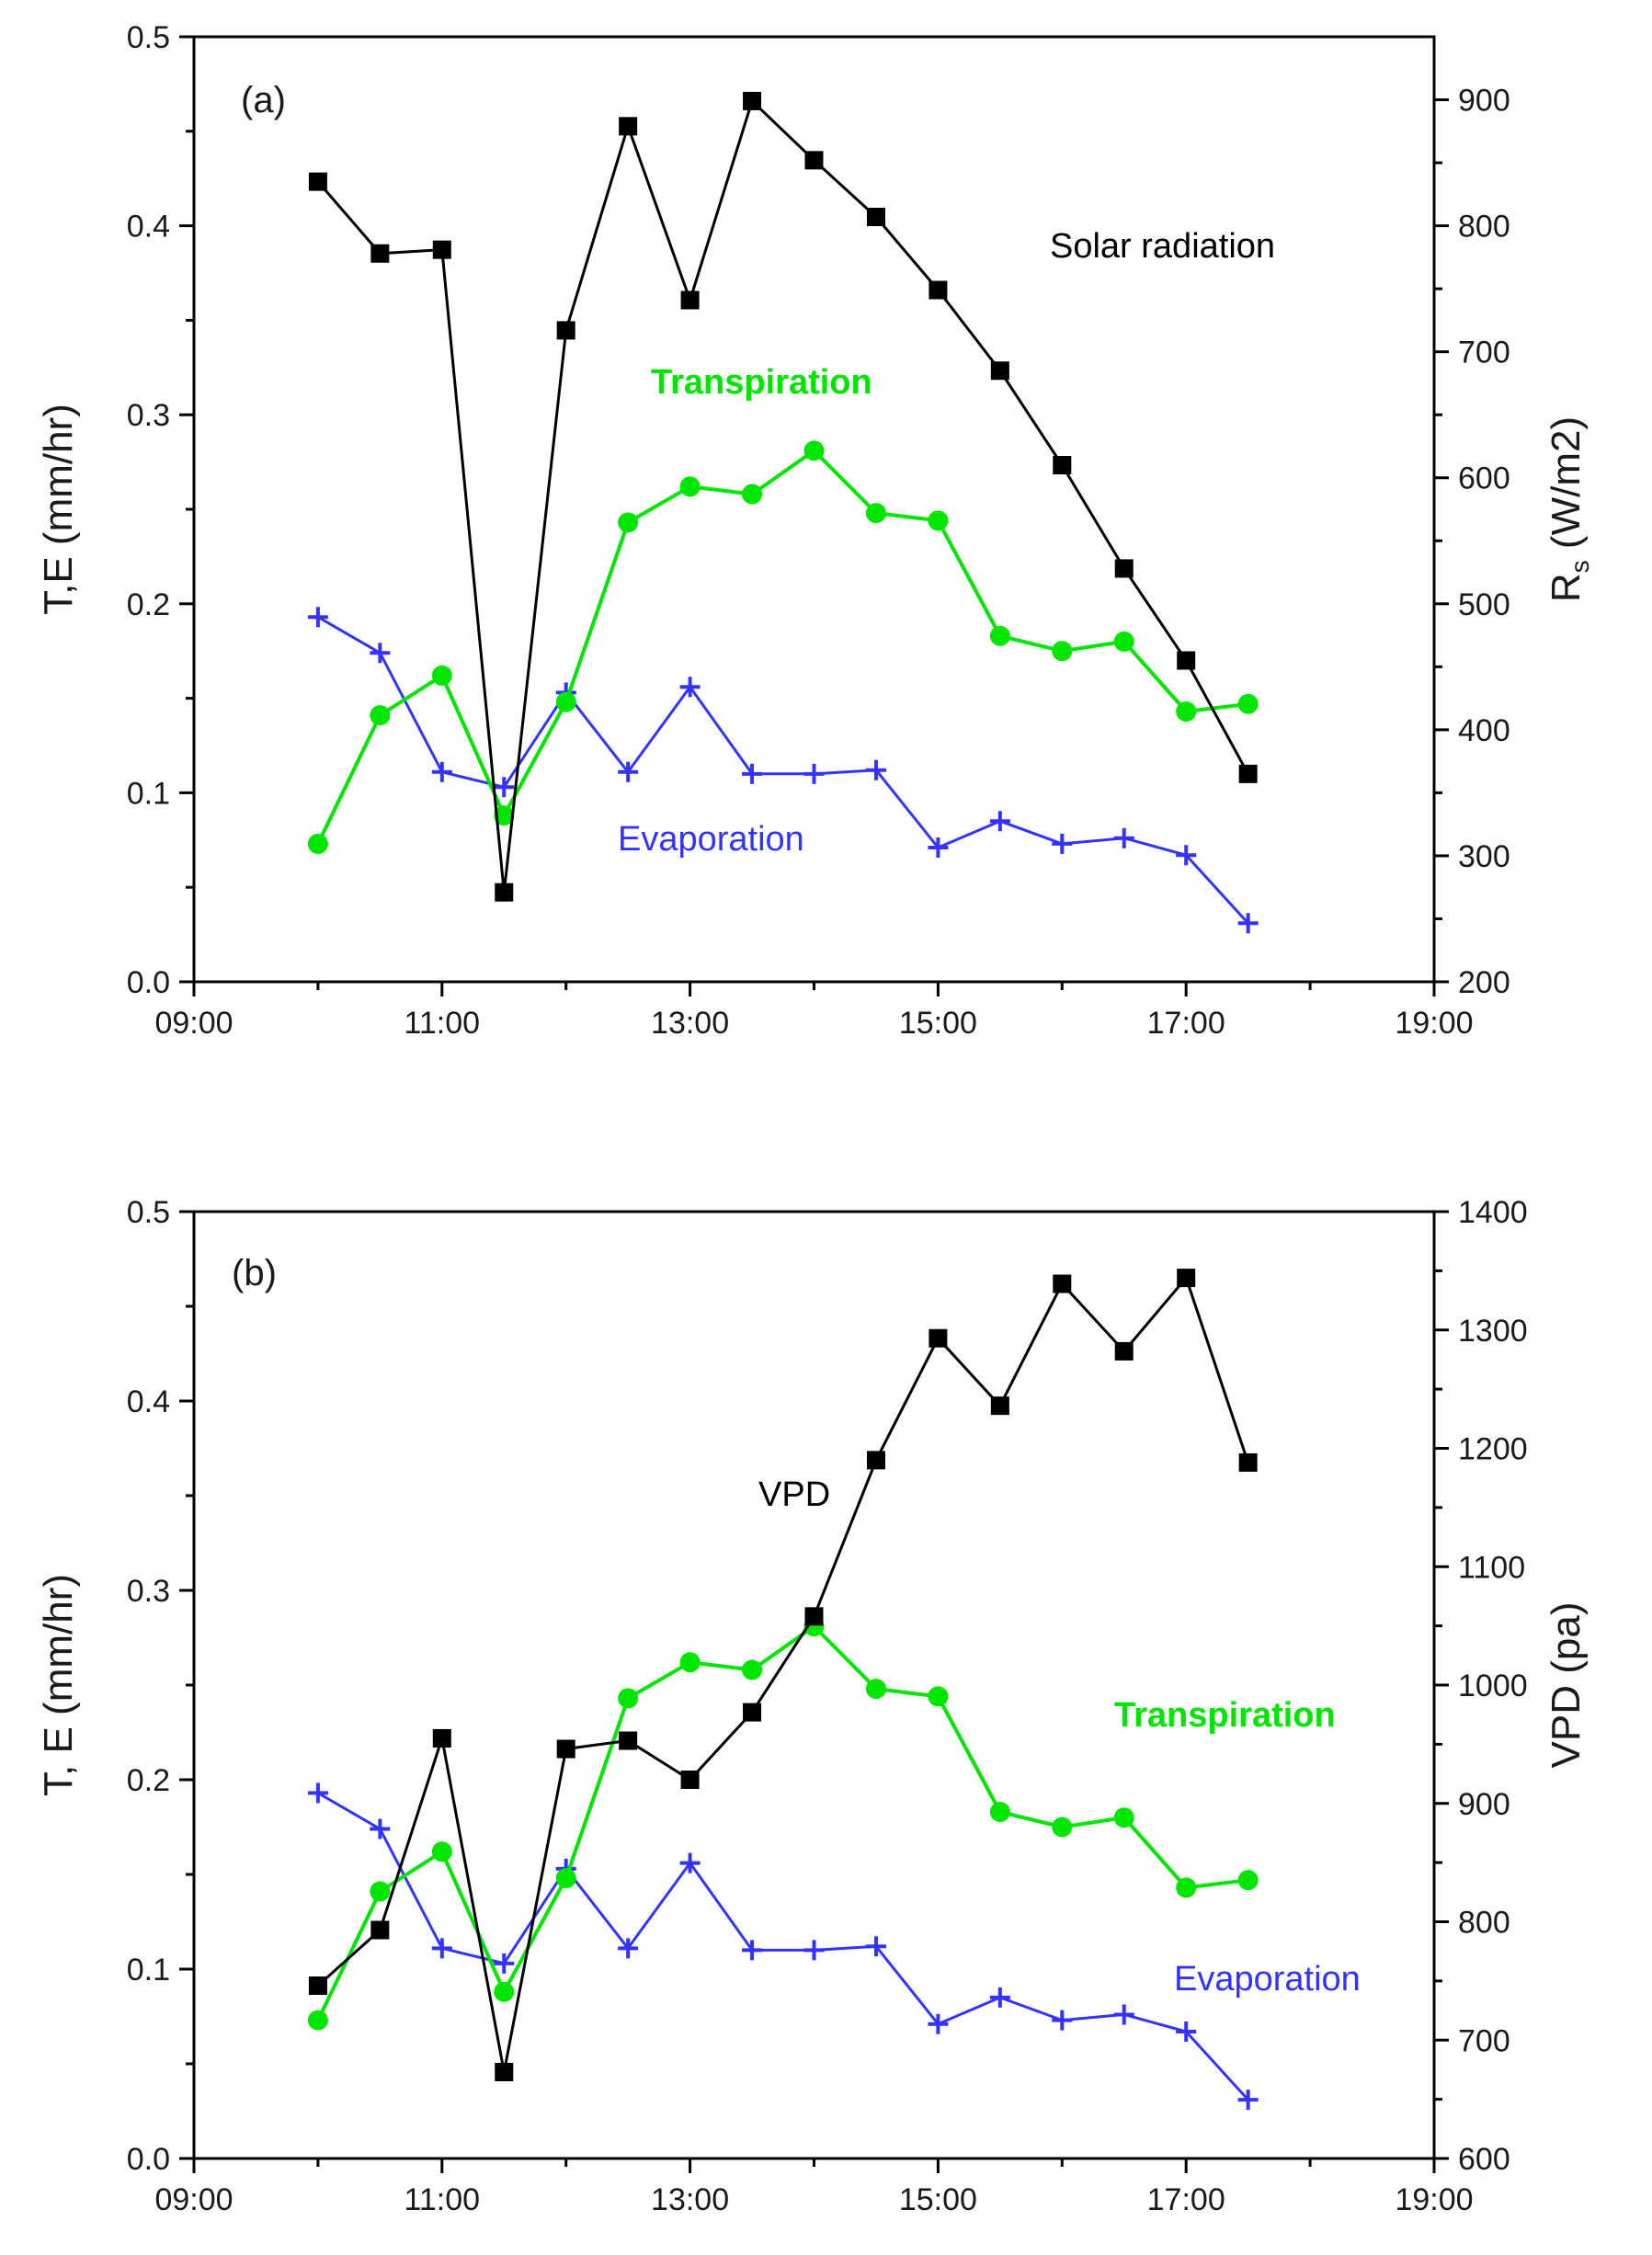  What do you see at coordinates (1268, 1980) in the screenshot?
I see `panel-b-evaporation-label: Evaporation` at bounding box center [1268, 1980].